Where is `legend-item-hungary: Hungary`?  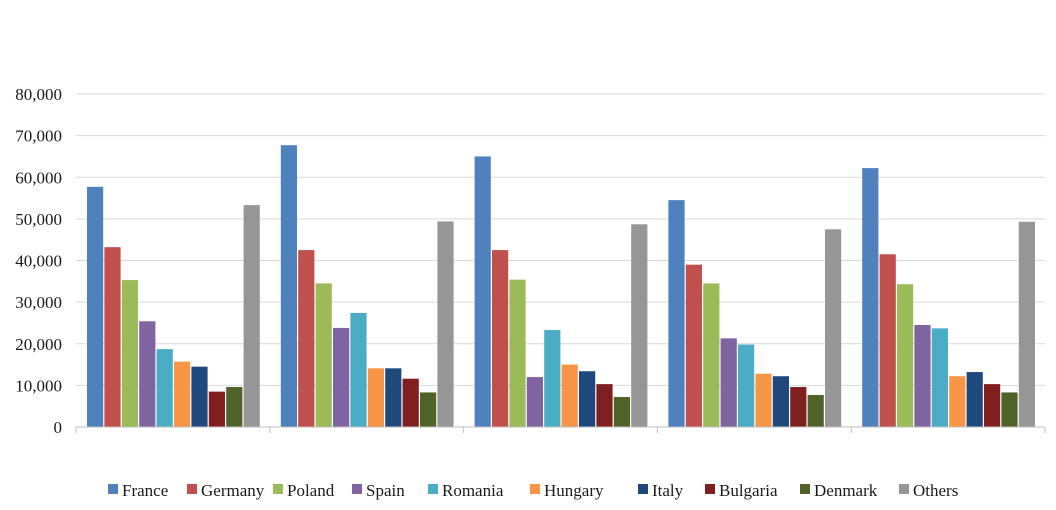
legend-item-hungary: Hungary is located at coordinates (567, 490).